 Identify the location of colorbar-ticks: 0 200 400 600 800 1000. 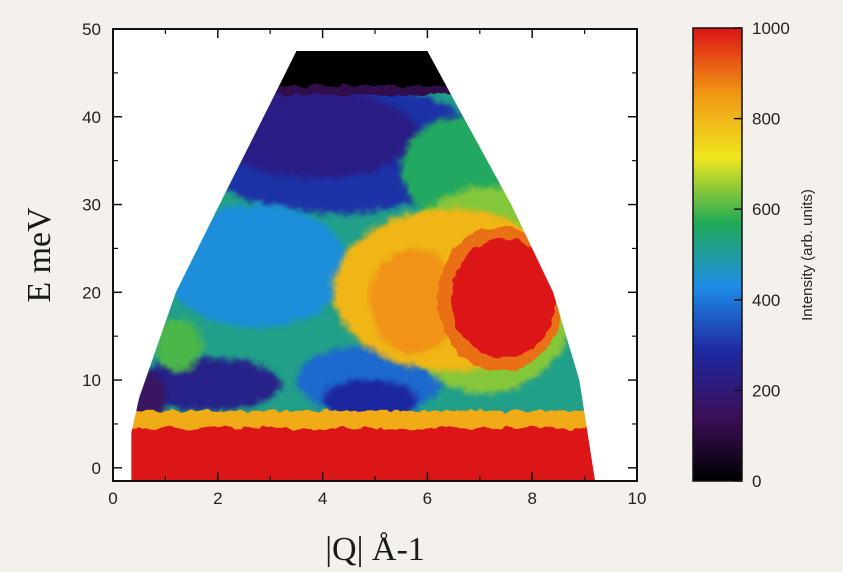
(762, 255).